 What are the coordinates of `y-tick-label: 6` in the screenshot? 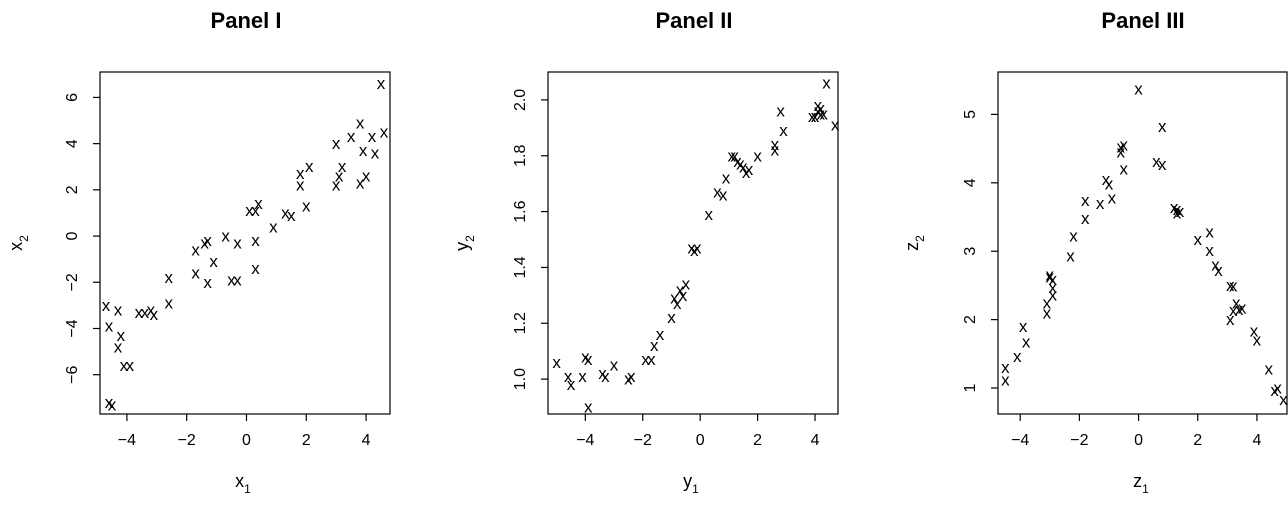 It's located at (72, 97).